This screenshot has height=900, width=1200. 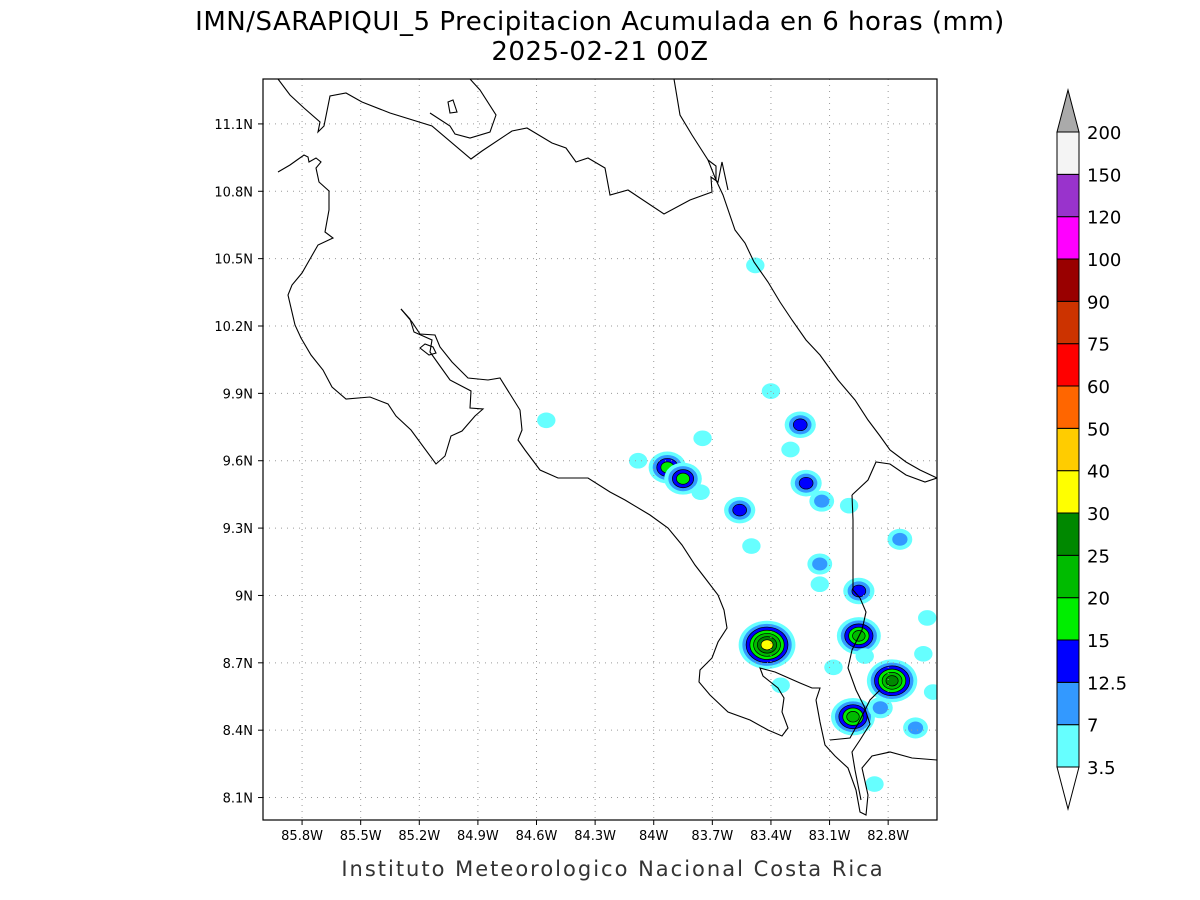 What do you see at coordinates (1098, 556) in the screenshot?
I see `colorbar-level-label: 25` at bounding box center [1098, 556].